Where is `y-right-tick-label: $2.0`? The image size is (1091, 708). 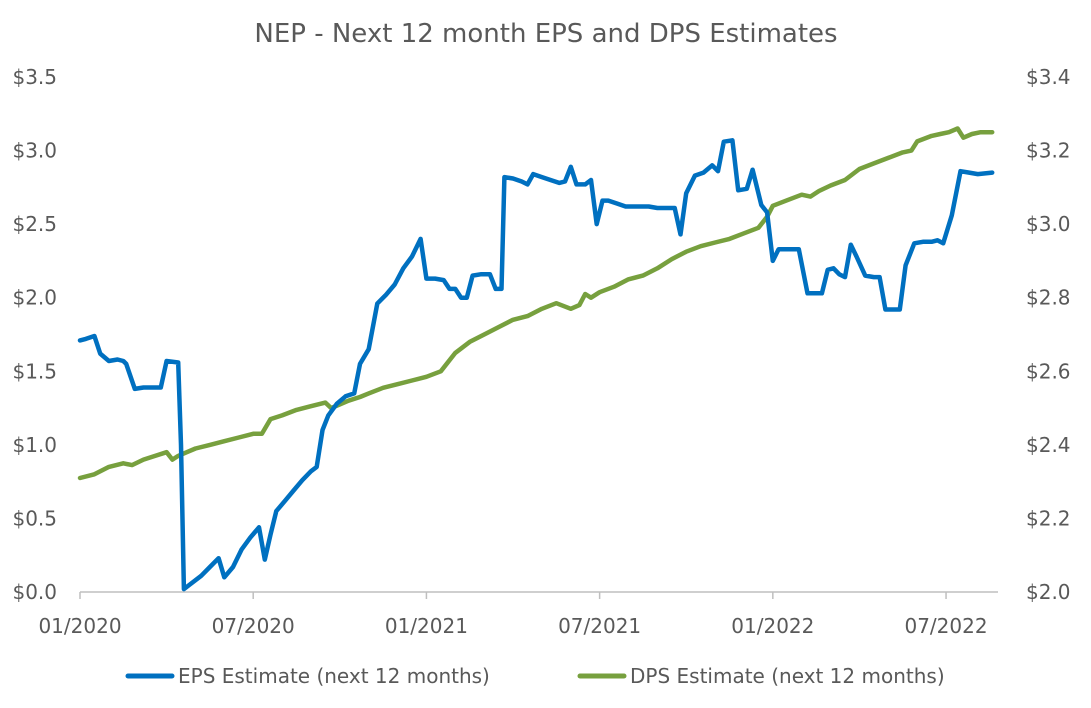 y-right-tick-label: $2.0 is located at coordinates (1048, 592).